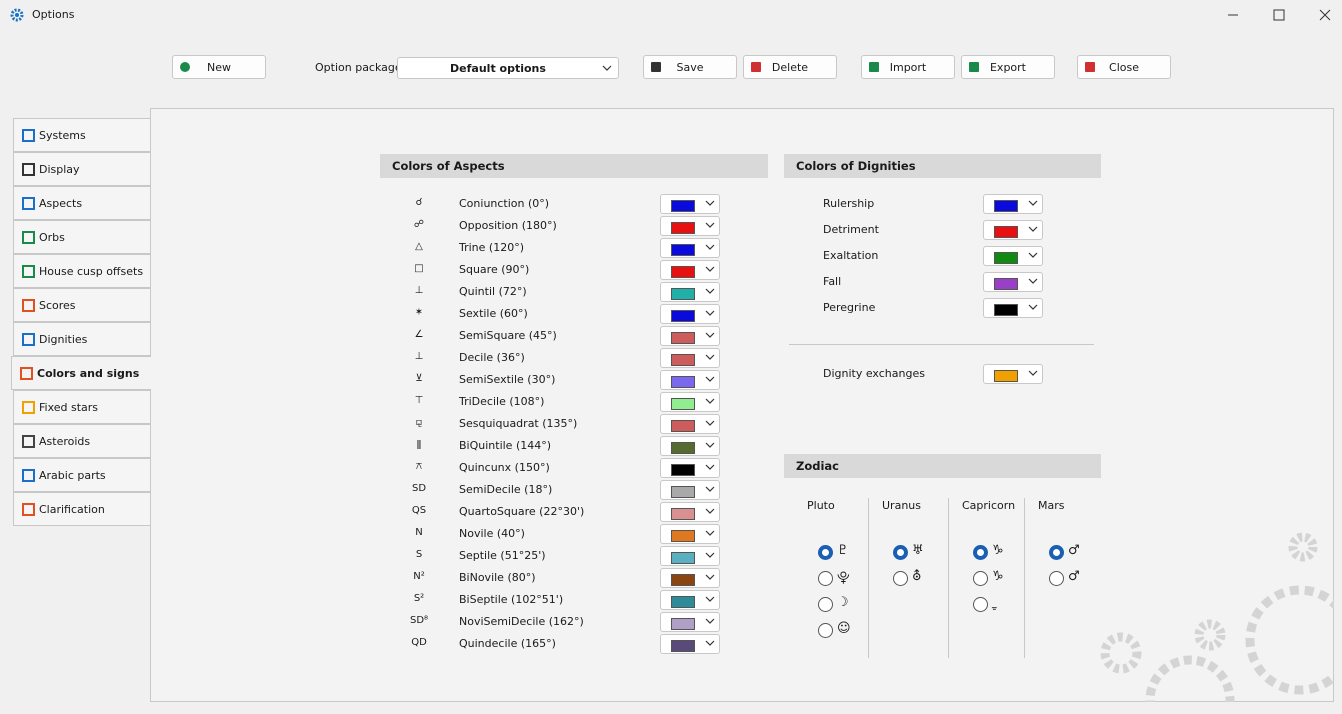 Image resolution: width=1342 pixels, height=714 pixels. What do you see at coordinates (849, 307) in the screenshot?
I see `dignity-name: Peregrine` at bounding box center [849, 307].